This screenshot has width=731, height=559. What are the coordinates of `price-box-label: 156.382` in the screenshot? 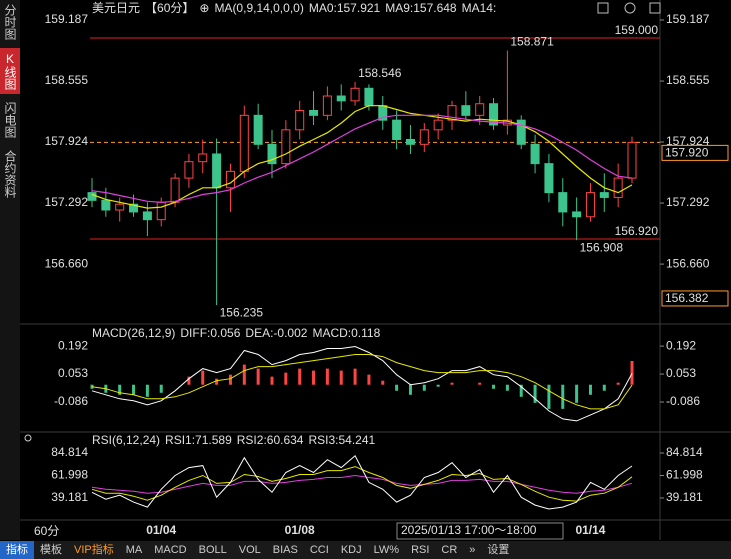 It's located at (687, 298).